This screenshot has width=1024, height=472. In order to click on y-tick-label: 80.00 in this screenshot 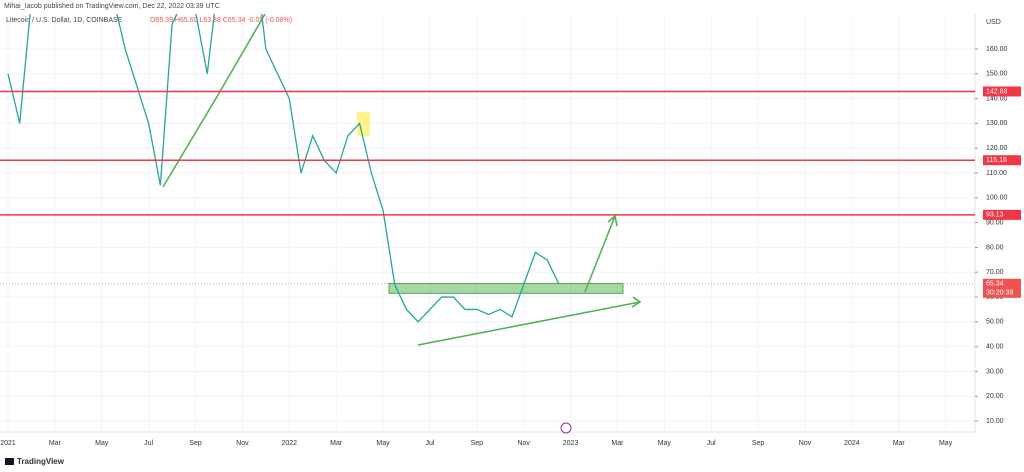, I will do `click(995, 247)`.